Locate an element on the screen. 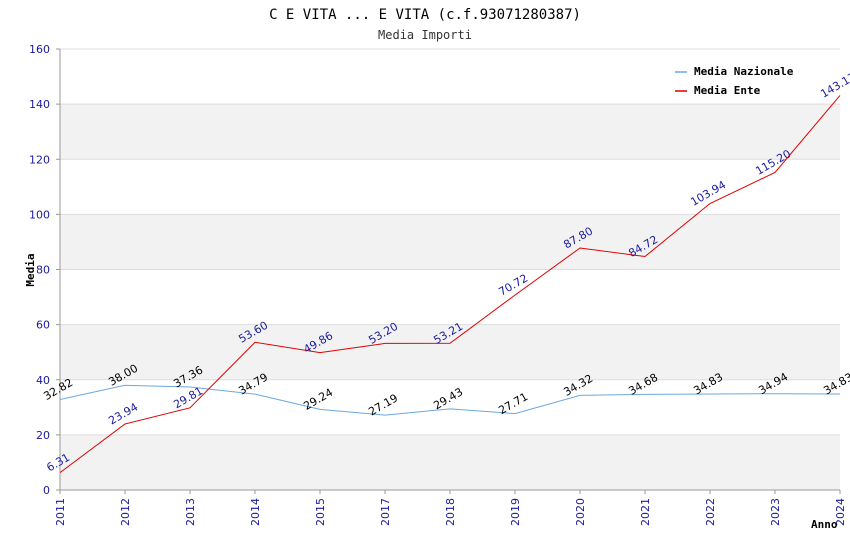 The width and height of the screenshot is (850, 550). y-axis-ticks: 0 20 40 60 80 100 120 140 160 is located at coordinates (44, 270).